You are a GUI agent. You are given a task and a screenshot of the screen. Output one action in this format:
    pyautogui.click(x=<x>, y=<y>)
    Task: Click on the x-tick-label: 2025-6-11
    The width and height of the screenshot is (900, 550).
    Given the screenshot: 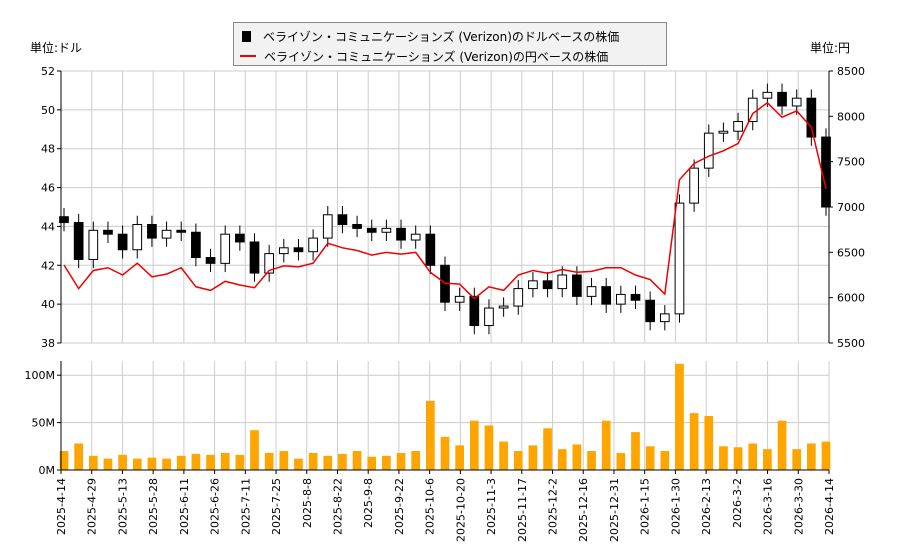 What is the action you would take?
    pyautogui.click(x=184, y=506)
    